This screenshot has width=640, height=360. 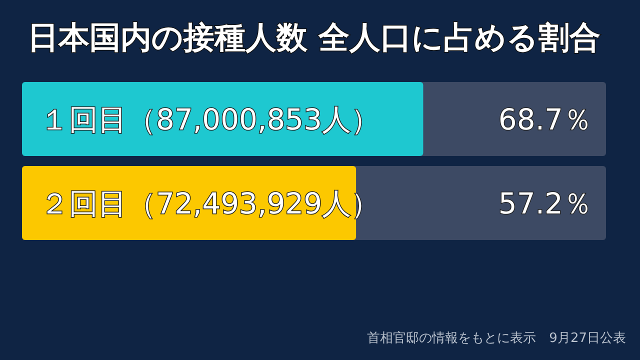 I want to click on y-tick-label: １回目（87,000,853人）, so click(x=210, y=119).